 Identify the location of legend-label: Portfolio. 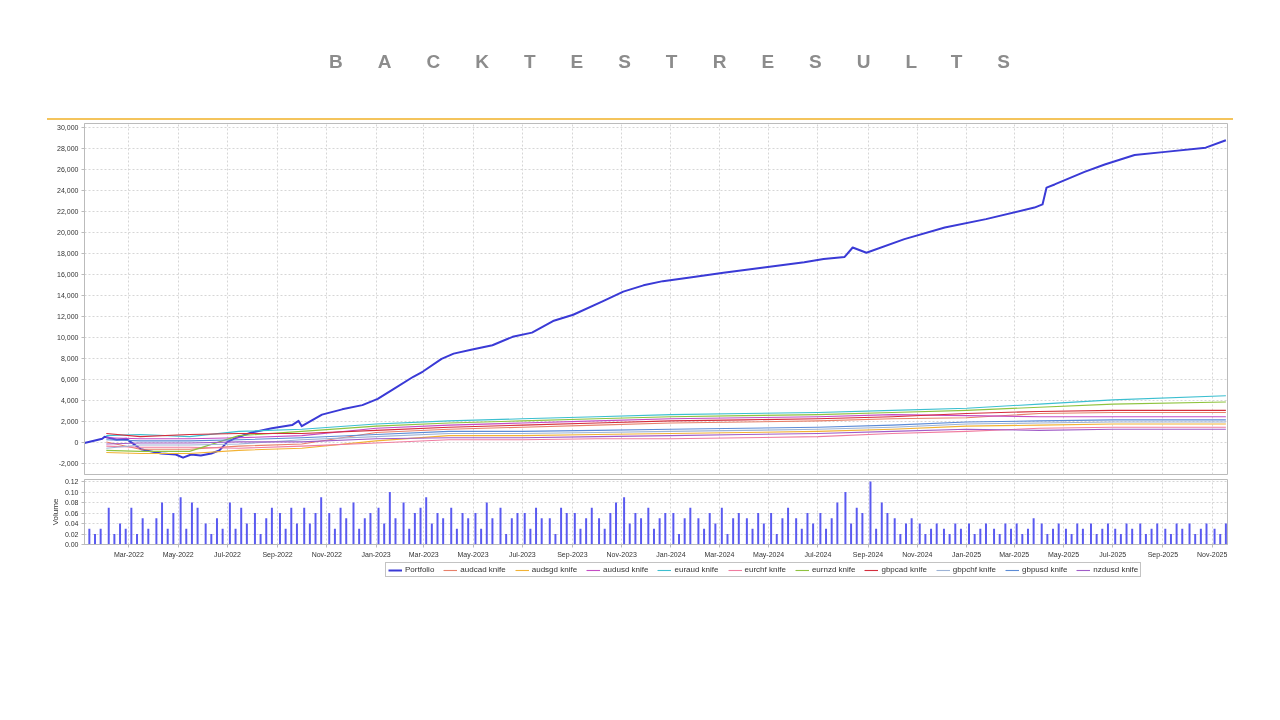
(420, 569).